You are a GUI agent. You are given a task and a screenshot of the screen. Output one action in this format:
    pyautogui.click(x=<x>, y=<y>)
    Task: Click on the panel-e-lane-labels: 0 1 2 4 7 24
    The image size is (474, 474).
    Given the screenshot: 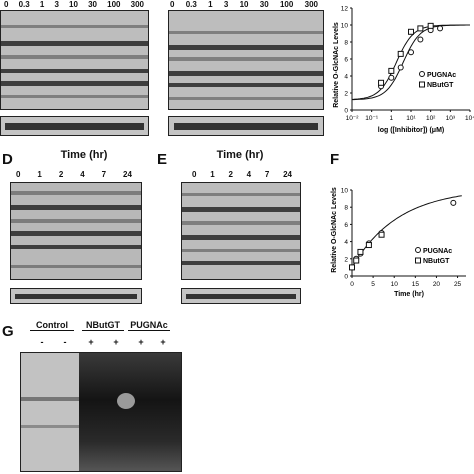 What is the action you would take?
    pyautogui.click(x=242, y=174)
    